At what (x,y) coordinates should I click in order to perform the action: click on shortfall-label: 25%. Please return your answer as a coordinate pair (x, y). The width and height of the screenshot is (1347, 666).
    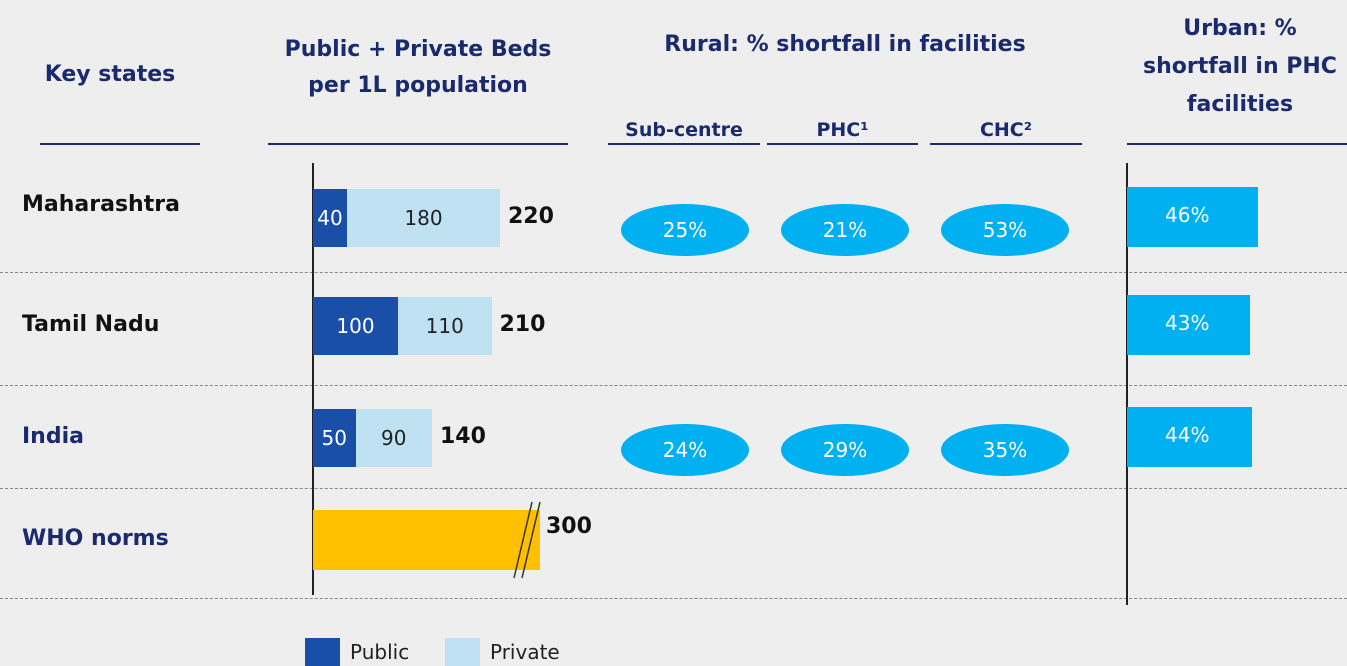
    Looking at the image, I should click on (685, 230).